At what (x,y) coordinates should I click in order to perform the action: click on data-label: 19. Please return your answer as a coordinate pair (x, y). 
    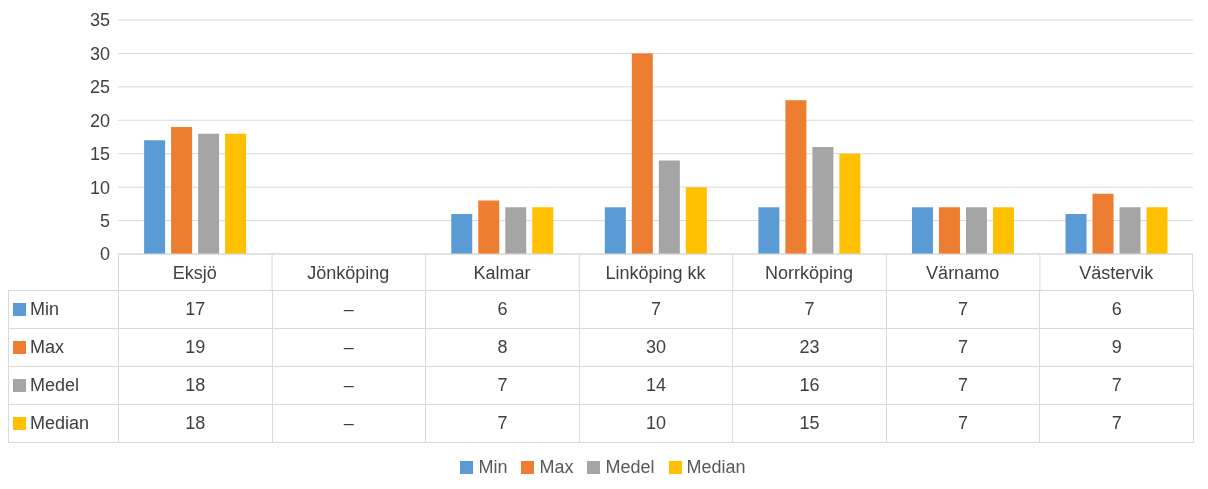
    Looking at the image, I should click on (195, 347).